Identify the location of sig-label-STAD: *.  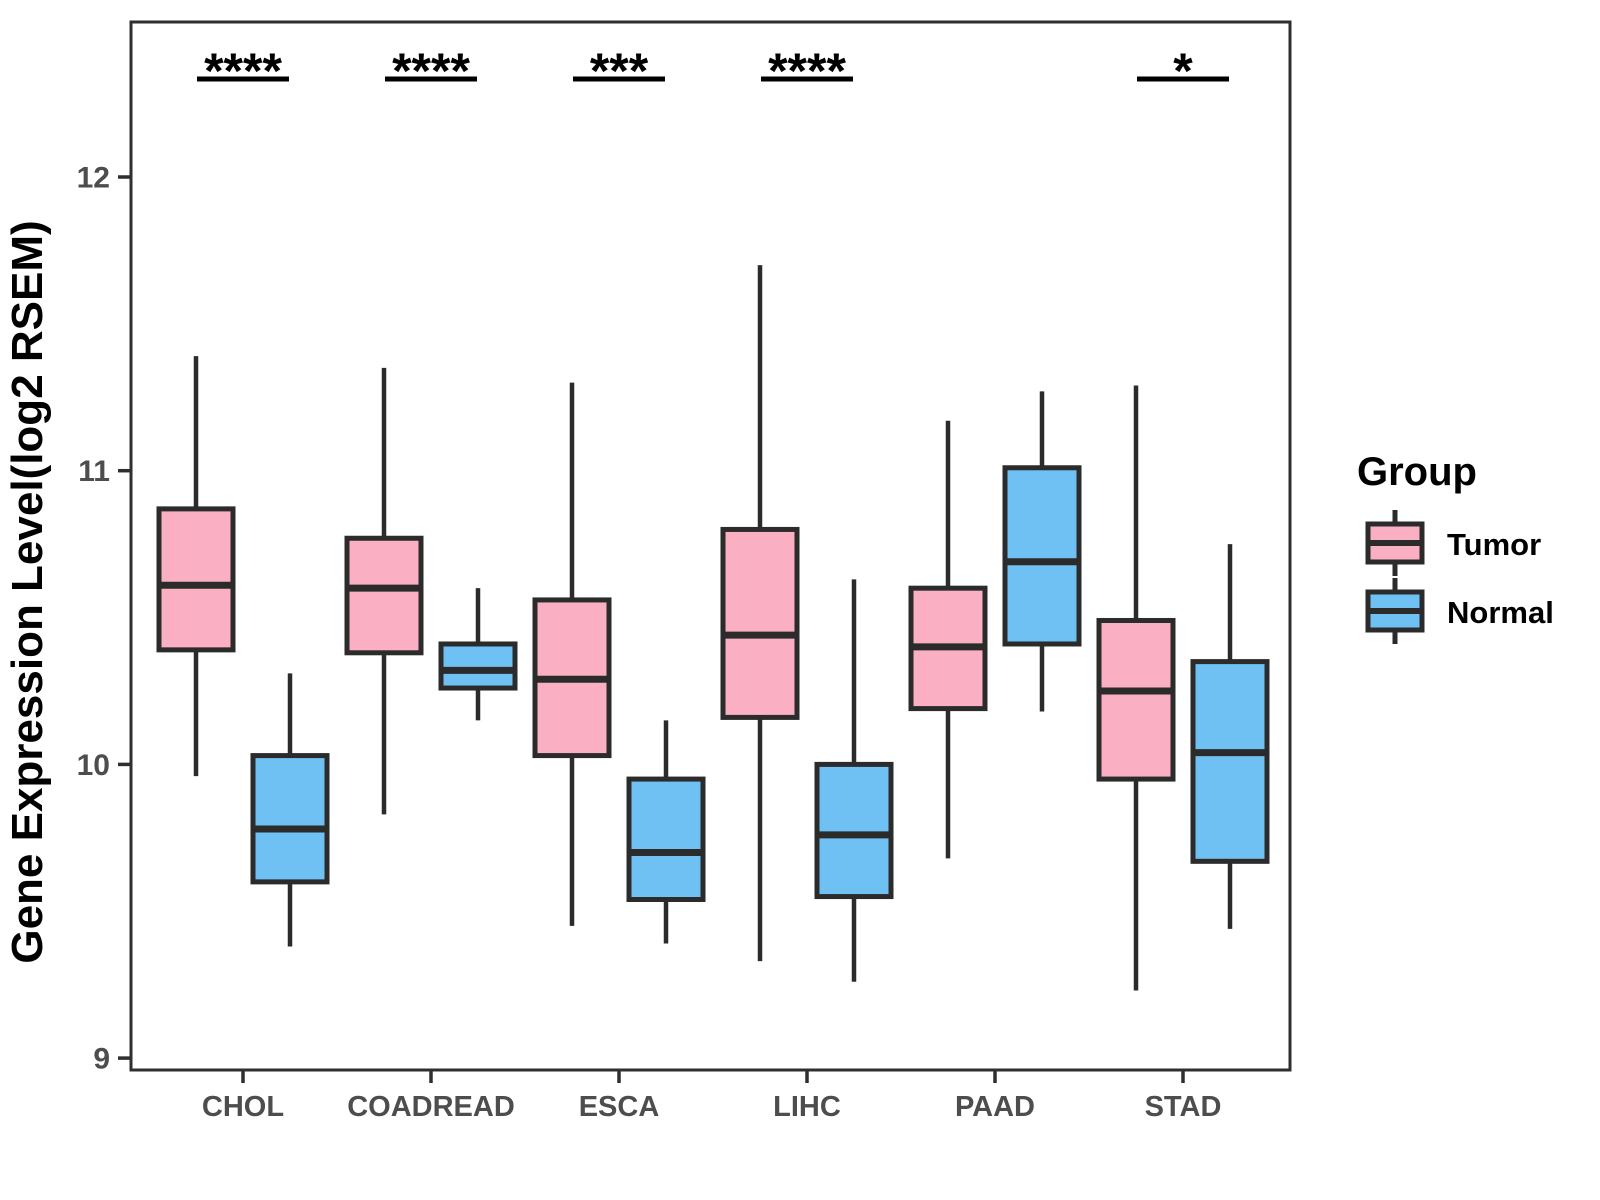
(1183, 71).